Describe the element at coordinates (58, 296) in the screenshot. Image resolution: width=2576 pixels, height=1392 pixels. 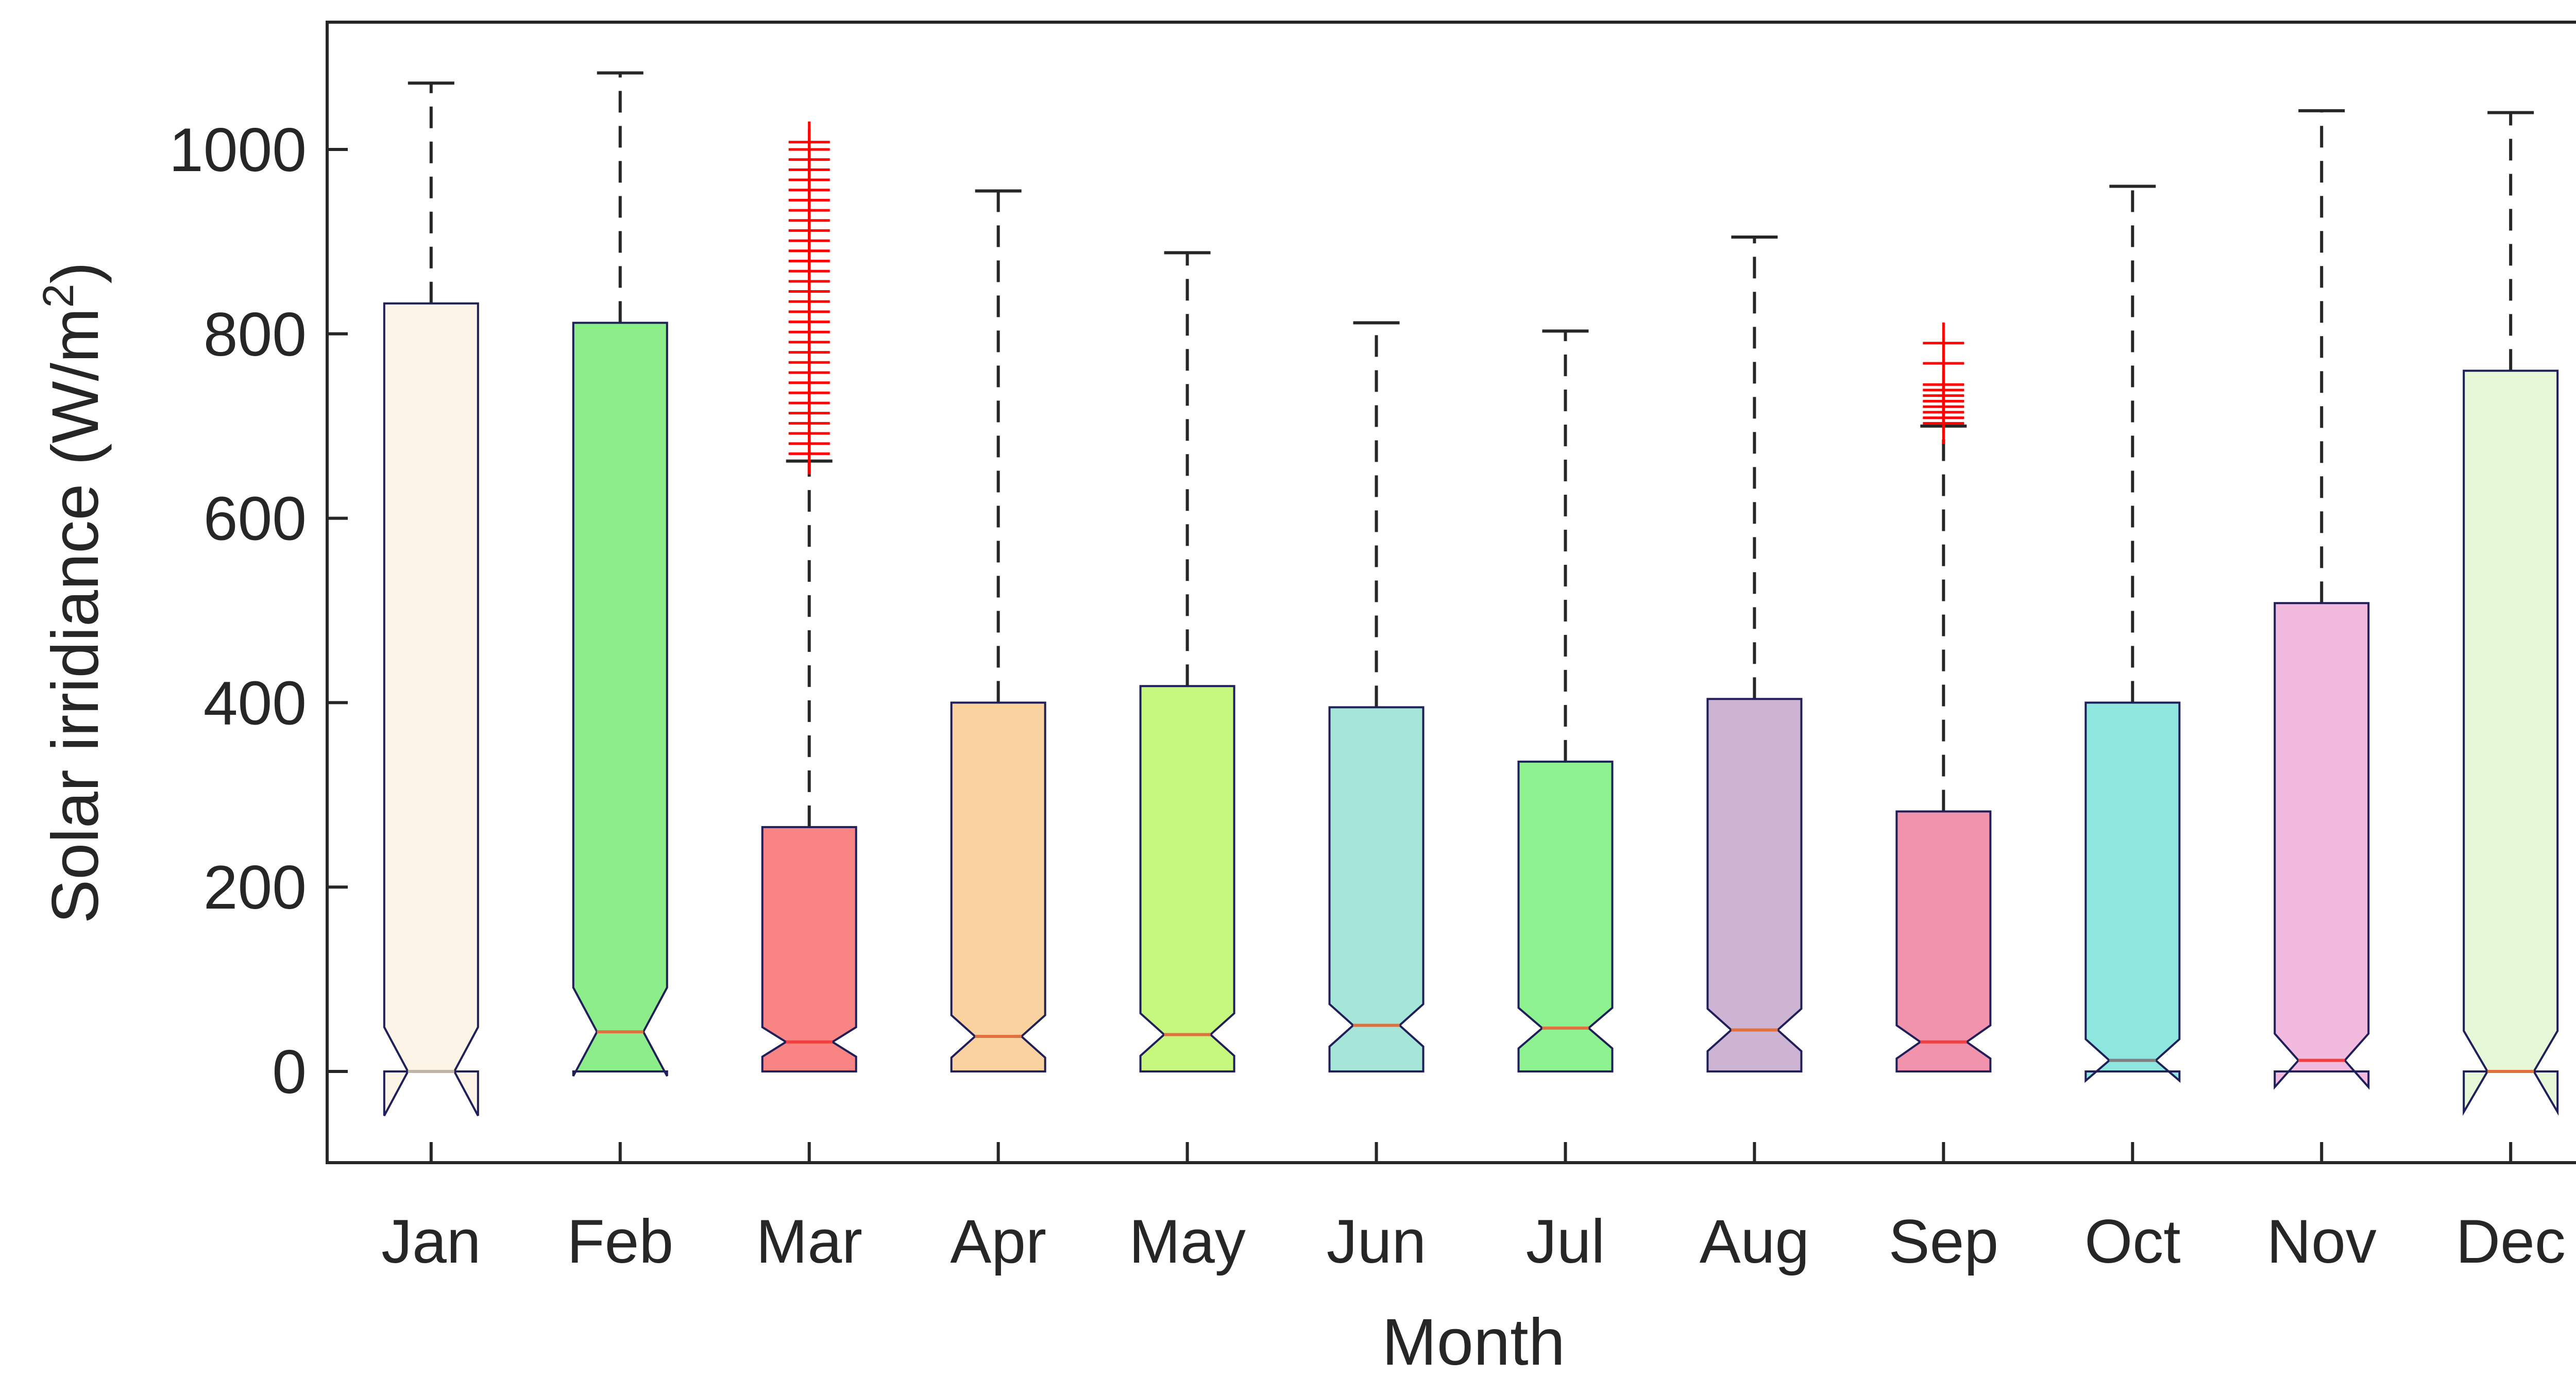
I see `y-axis-label-superscript: 2` at that location.